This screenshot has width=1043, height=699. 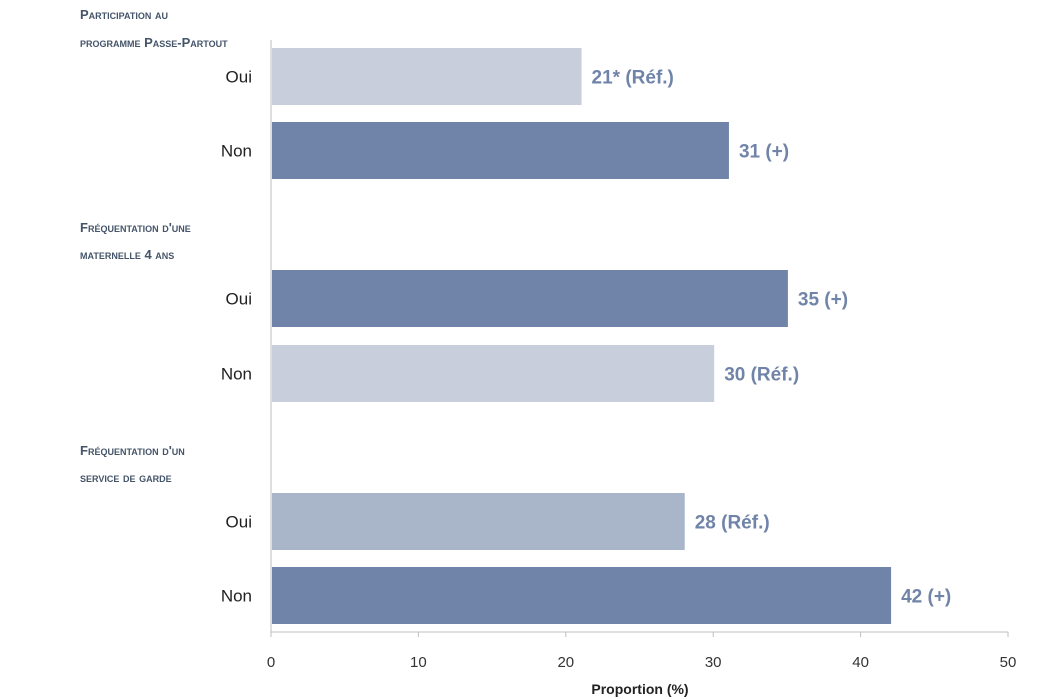 I want to click on group-label-2-line-2: maternelle 4 ans, so click(x=127, y=254).